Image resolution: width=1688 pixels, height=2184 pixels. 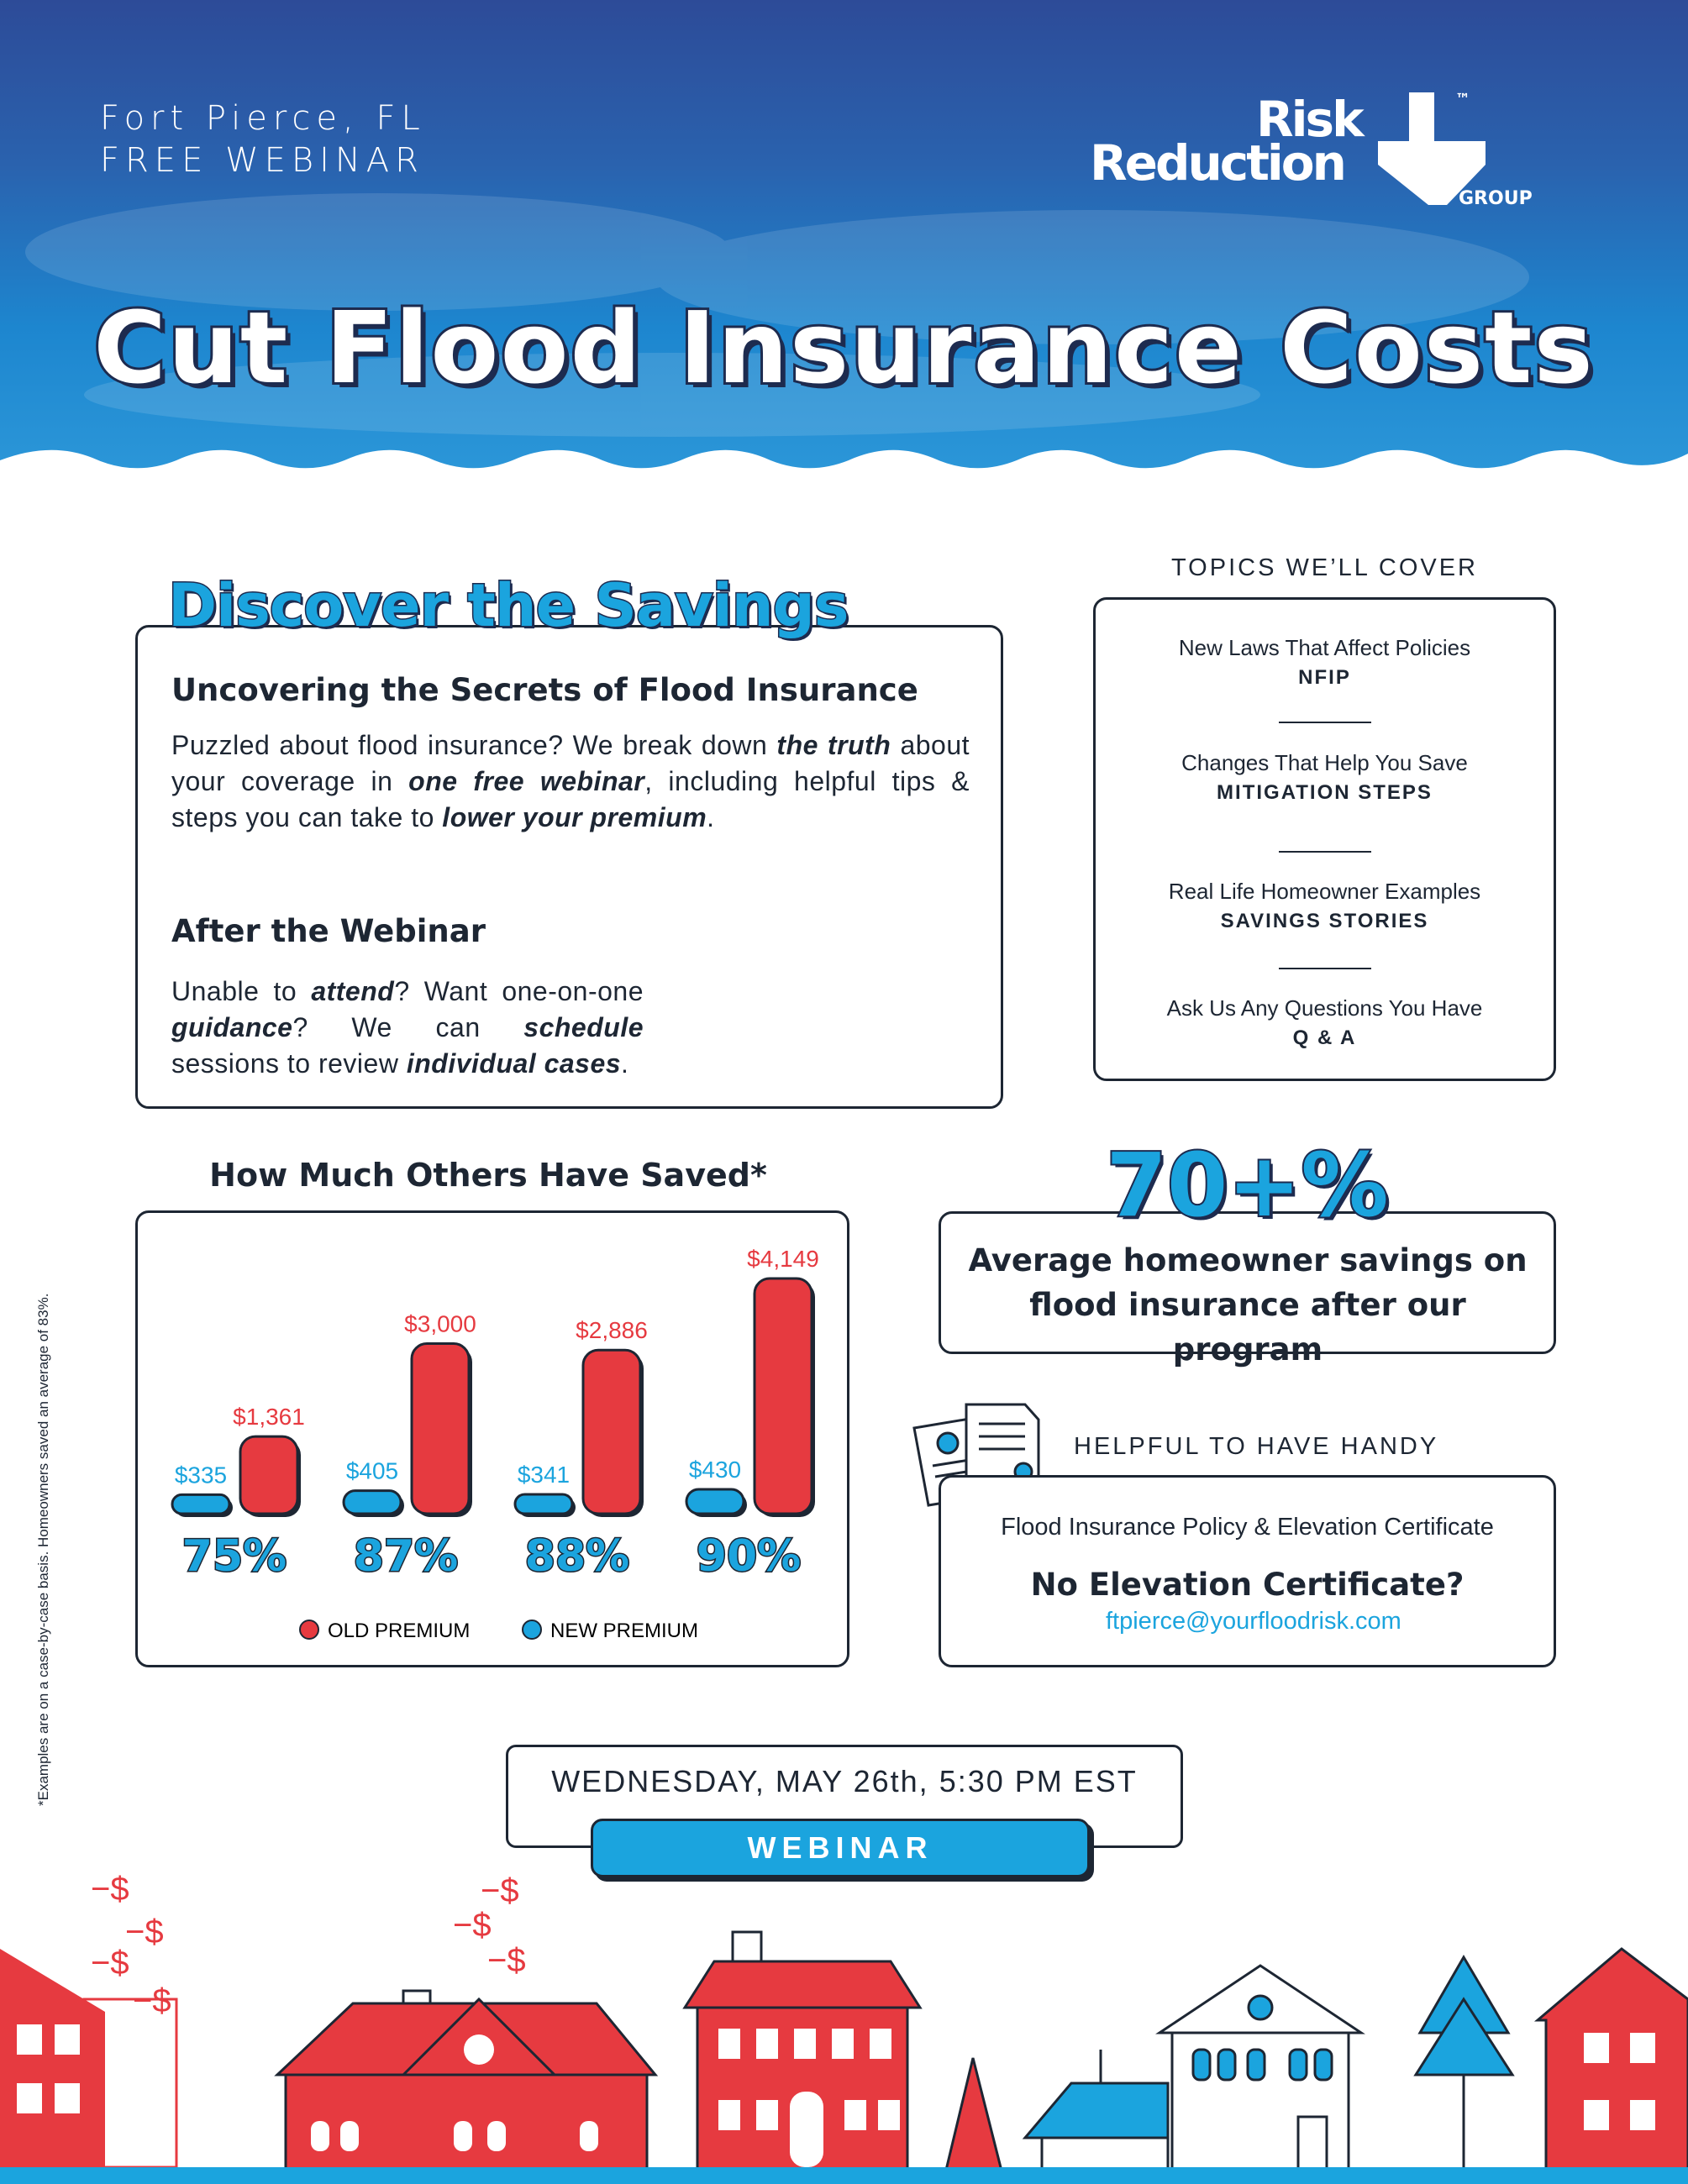 What do you see at coordinates (507, 606) in the screenshot?
I see `discover-heading: Discover the Savings` at bounding box center [507, 606].